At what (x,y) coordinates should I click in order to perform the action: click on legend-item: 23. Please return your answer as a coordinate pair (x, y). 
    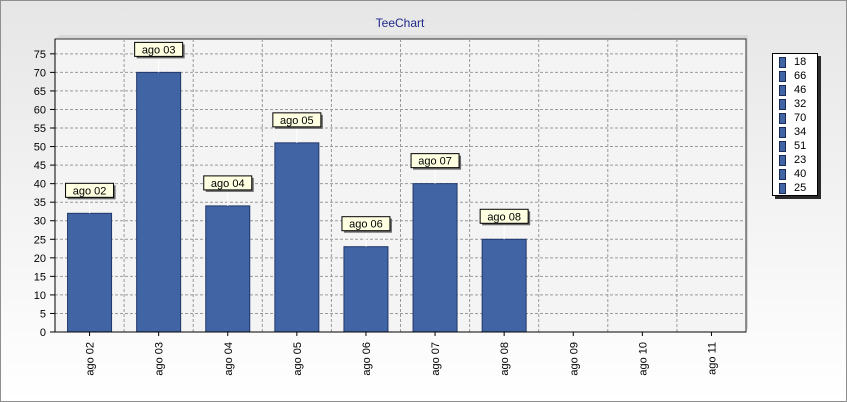
    Looking at the image, I should click on (796, 160).